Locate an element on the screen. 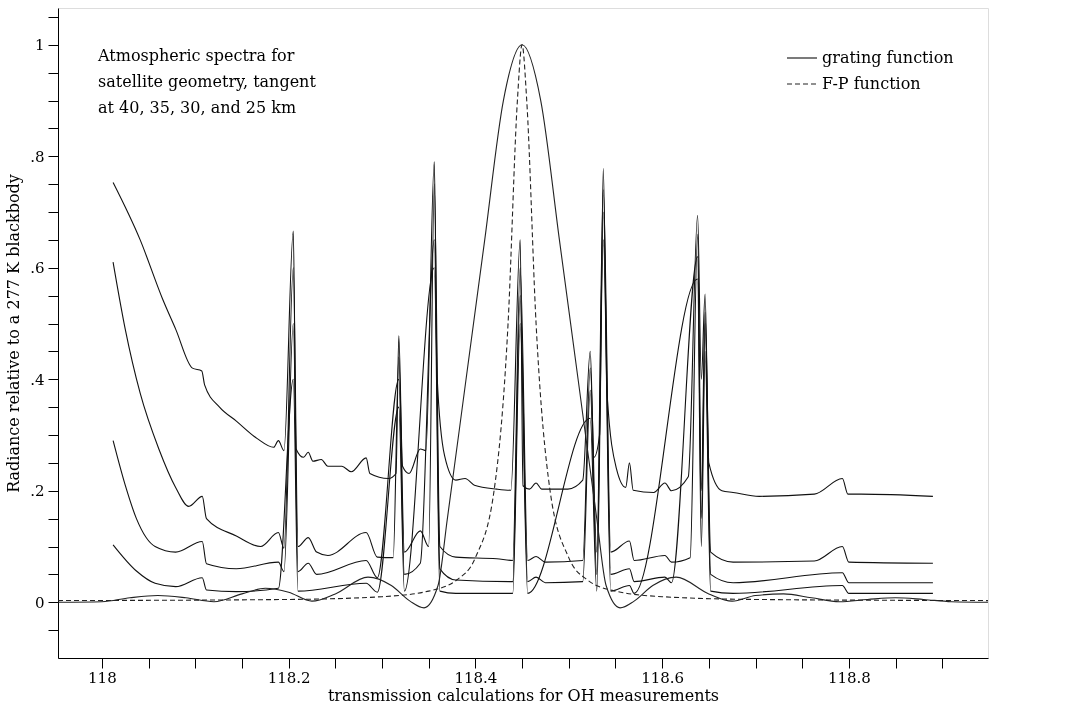  annotation: Atmospheric spectra for satellite geometry, tangent at 40, 35, 30, and 25 km is located at coordinates (207, 81).